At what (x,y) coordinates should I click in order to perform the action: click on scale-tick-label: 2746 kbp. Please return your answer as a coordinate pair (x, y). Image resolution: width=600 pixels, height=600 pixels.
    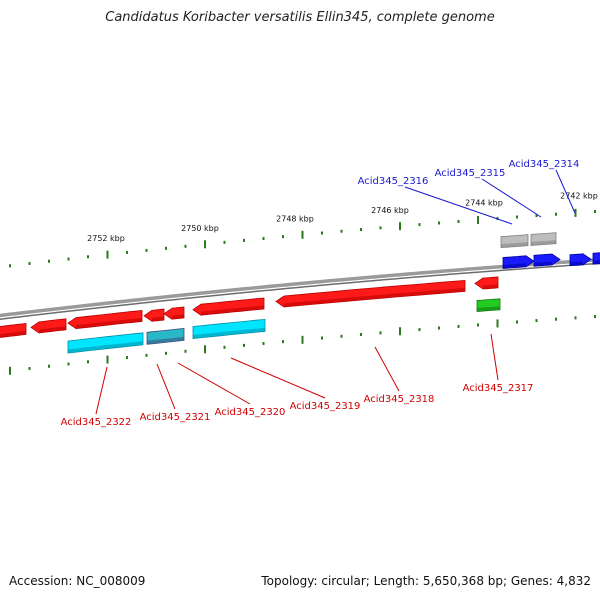
    Looking at the image, I should click on (390, 210).